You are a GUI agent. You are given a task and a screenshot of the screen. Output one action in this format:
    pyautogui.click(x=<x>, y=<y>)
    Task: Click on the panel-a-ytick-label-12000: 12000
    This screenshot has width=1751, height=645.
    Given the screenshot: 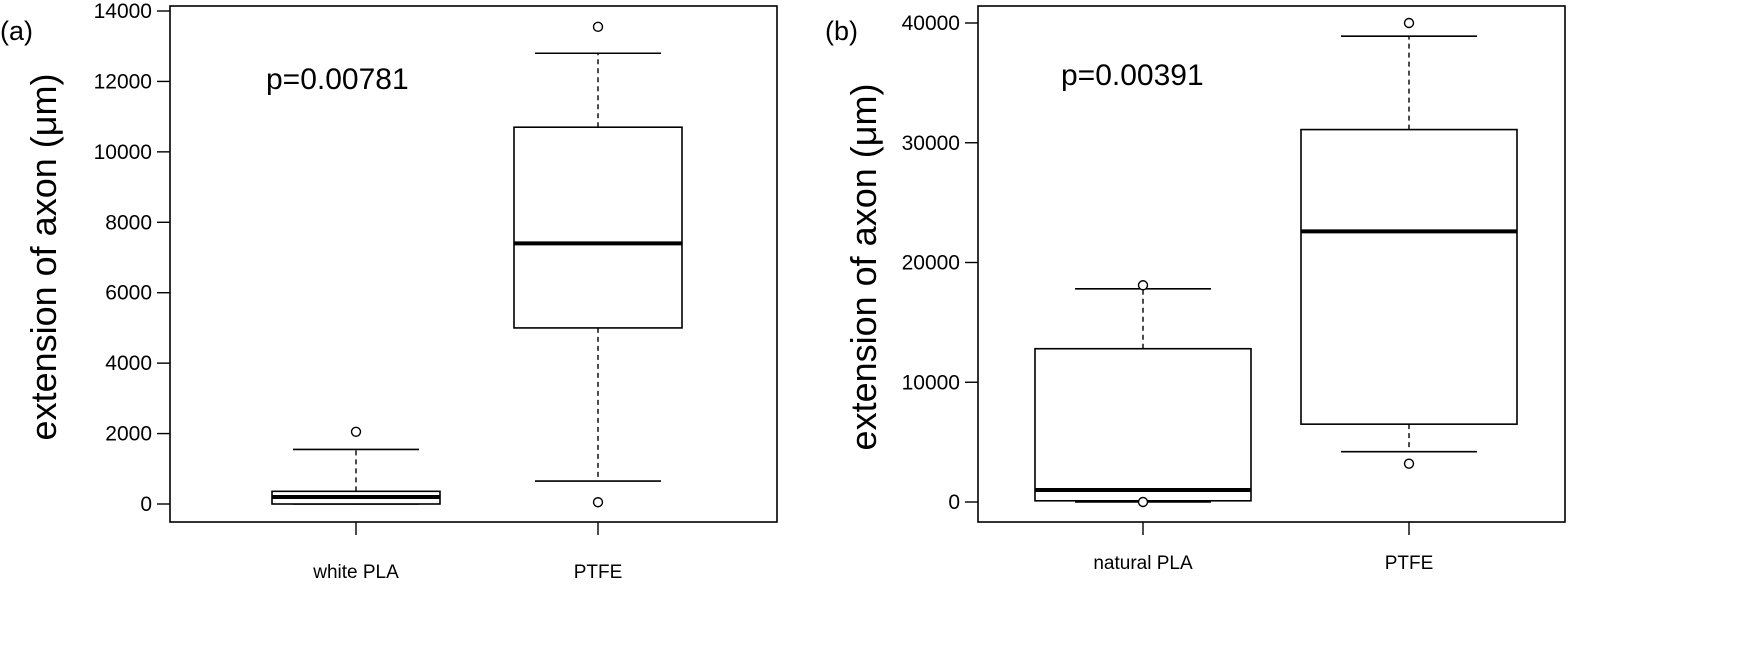 What is the action you would take?
    pyautogui.click(x=123, y=81)
    